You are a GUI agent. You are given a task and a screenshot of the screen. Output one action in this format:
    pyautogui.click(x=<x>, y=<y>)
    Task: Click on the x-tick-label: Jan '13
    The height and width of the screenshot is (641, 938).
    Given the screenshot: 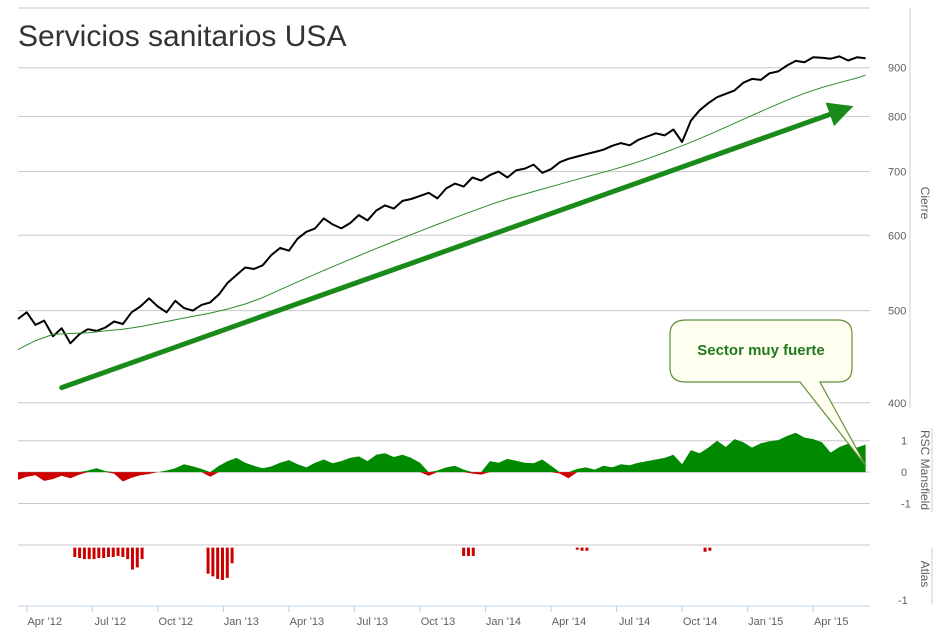 What is the action you would take?
    pyautogui.click(x=241, y=622)
    